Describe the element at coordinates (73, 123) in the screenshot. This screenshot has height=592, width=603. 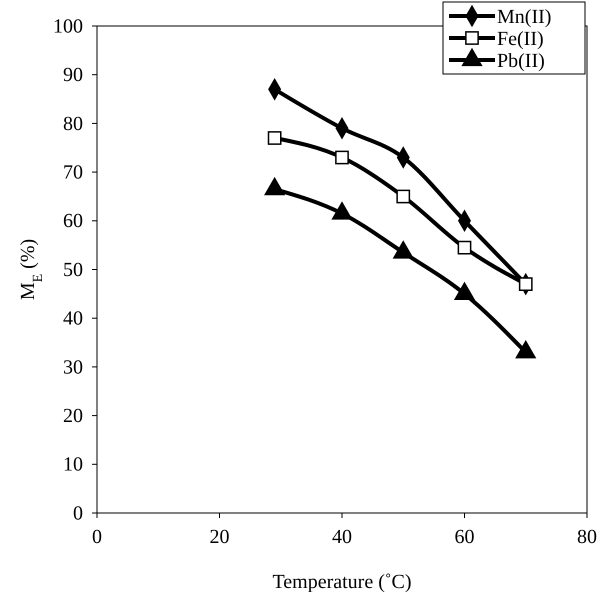
I see `y-tick-label: 80` at that location.